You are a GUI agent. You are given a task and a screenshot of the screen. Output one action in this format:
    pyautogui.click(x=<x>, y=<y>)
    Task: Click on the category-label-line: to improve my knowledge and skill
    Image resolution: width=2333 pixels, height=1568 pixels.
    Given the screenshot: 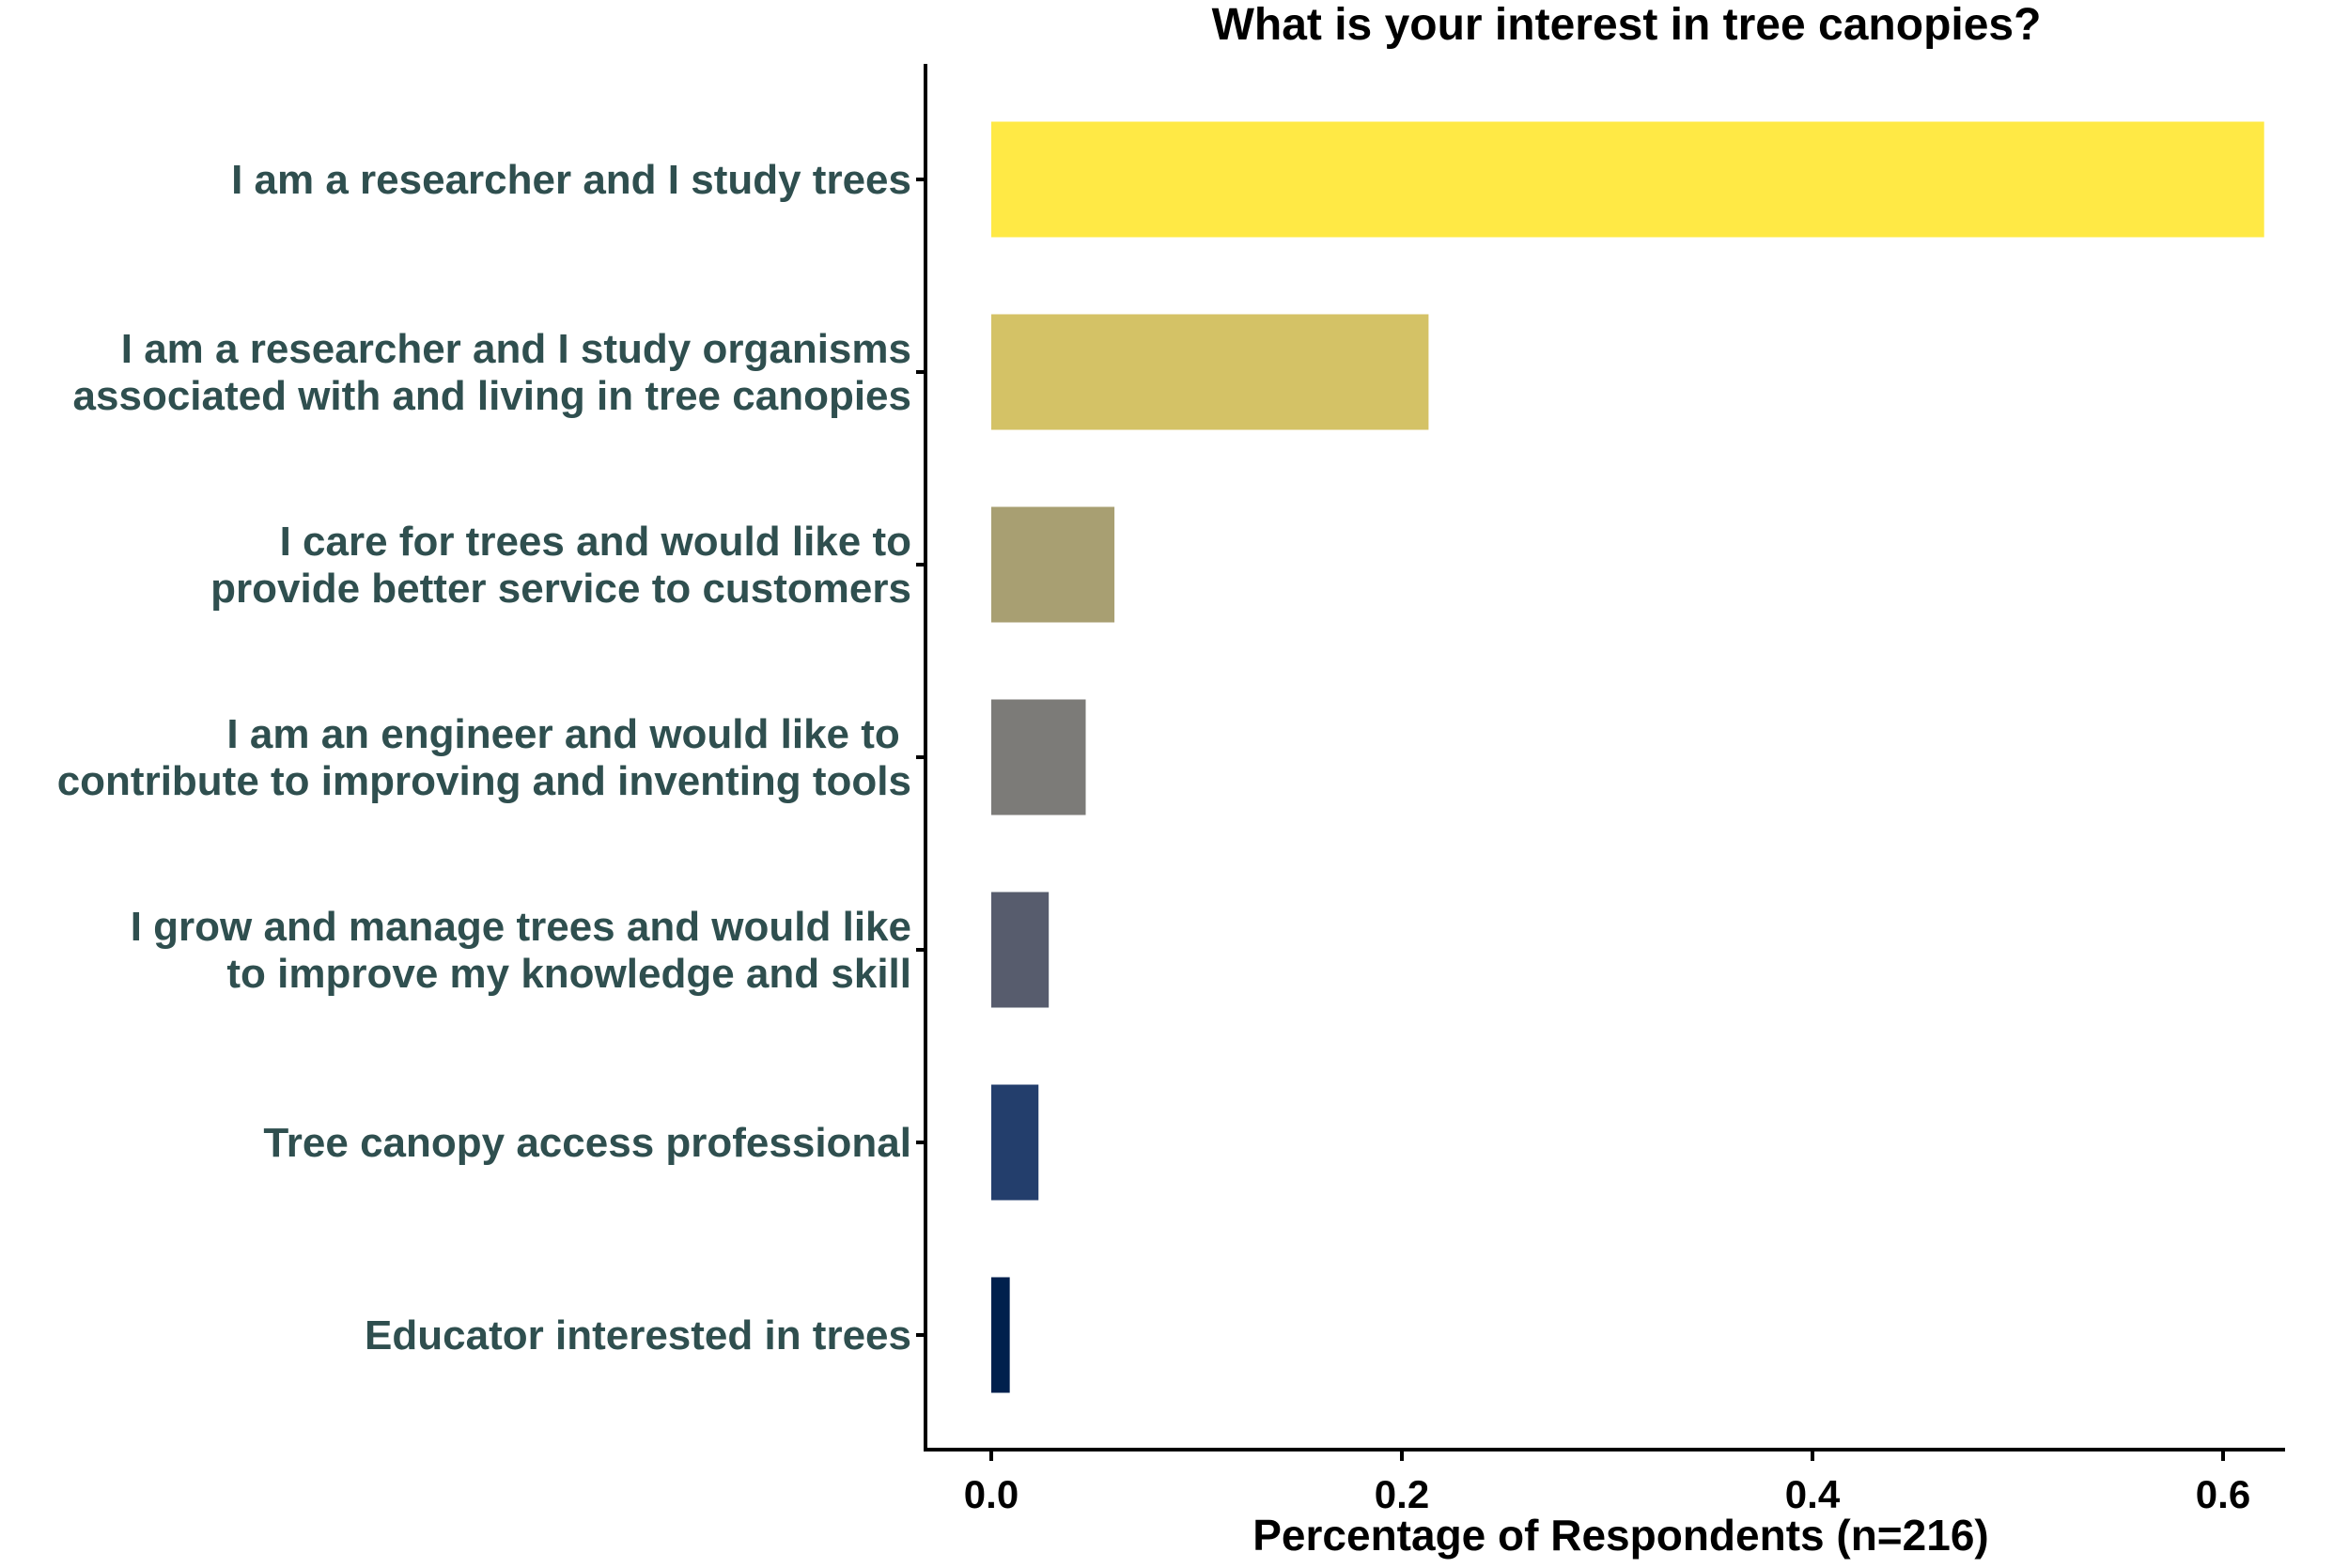 What is the action you would take?
    pyautogui.click(x=568, y=974)
    